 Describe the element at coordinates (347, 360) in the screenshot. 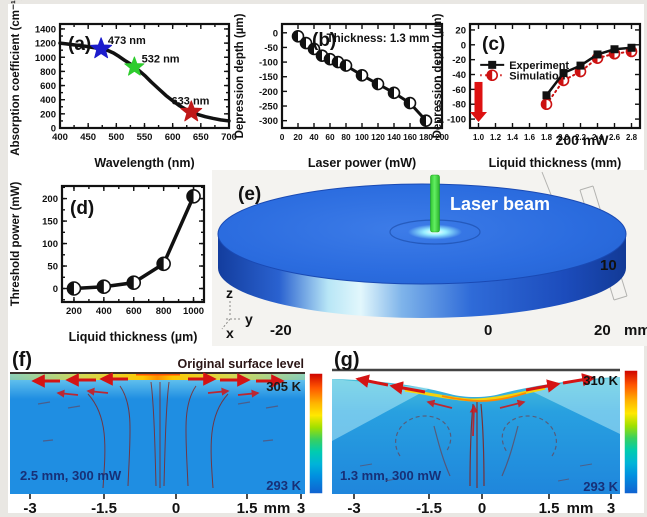

I see `panel-g-label: (g)` at that location.